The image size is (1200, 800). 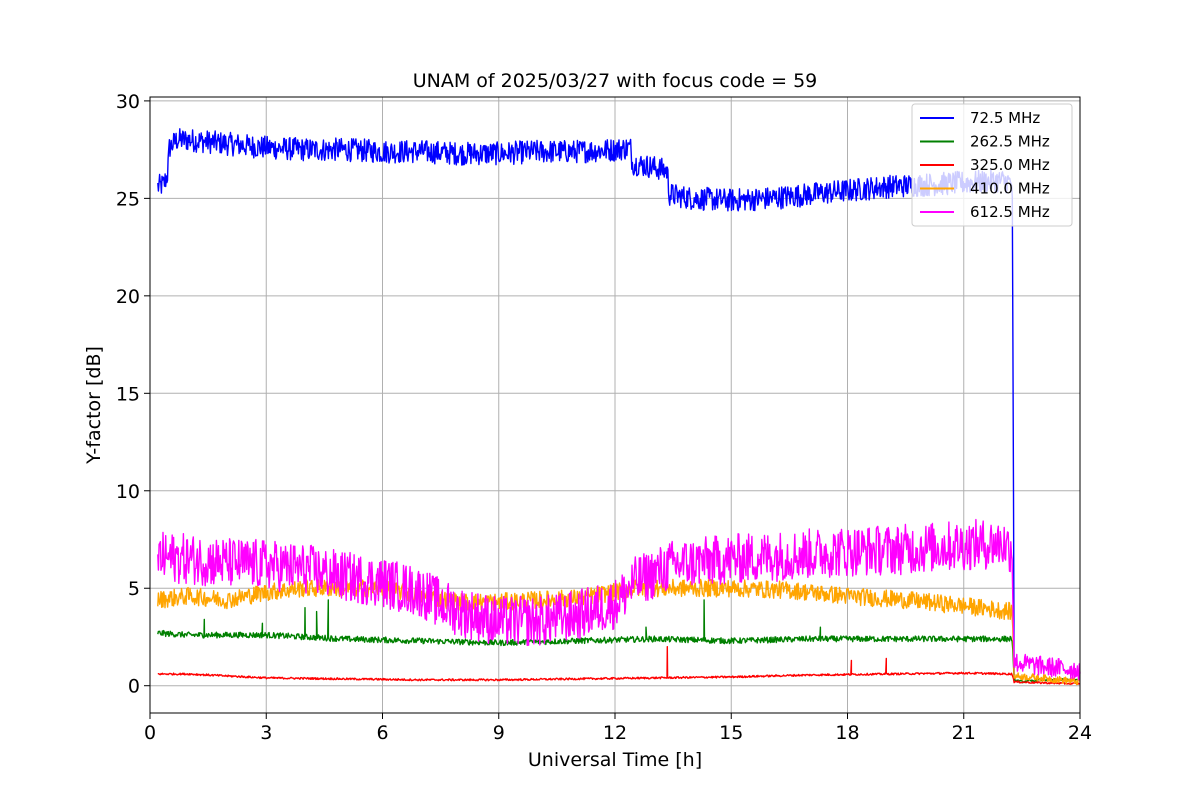 I want to click on legend-label: 612.5 MHz, so click(x=1010, y=212).